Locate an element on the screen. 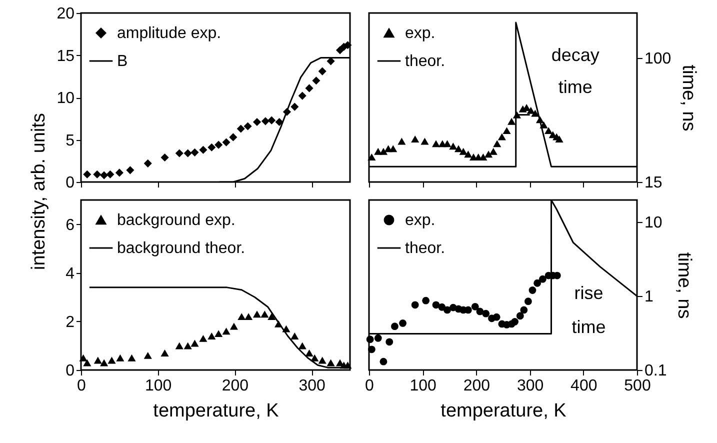  legend-label: background exp. is located at coordinates (176, 220).